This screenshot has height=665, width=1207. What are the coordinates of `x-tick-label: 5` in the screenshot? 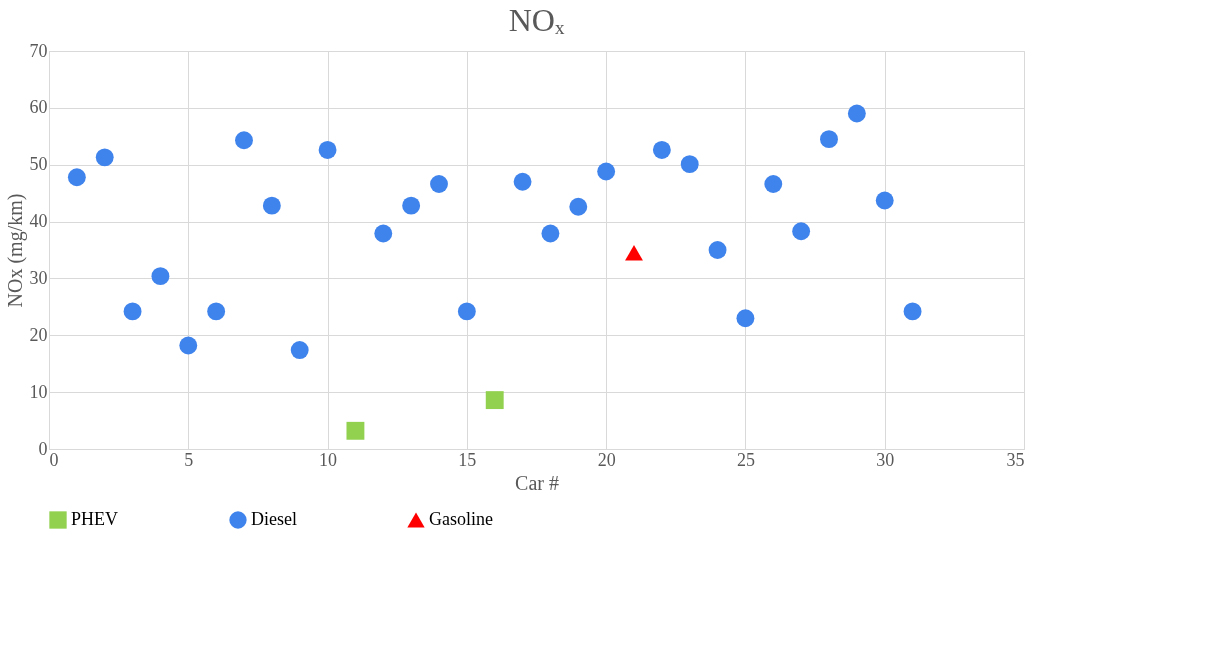 It's located at (189, 459).